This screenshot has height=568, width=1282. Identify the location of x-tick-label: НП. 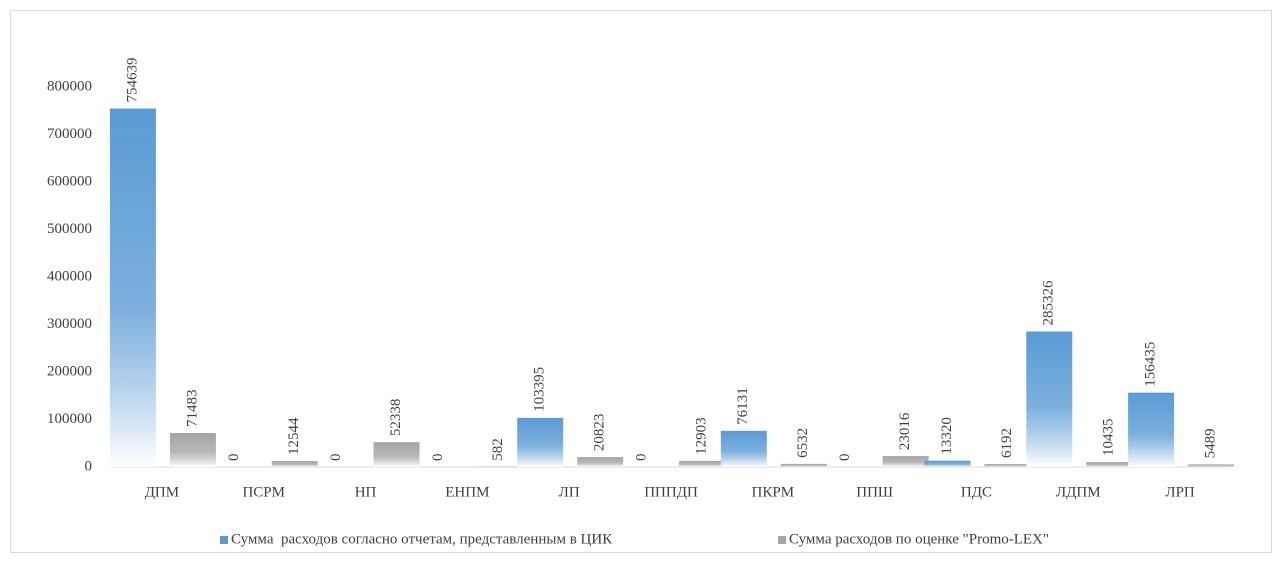
(366, 492).